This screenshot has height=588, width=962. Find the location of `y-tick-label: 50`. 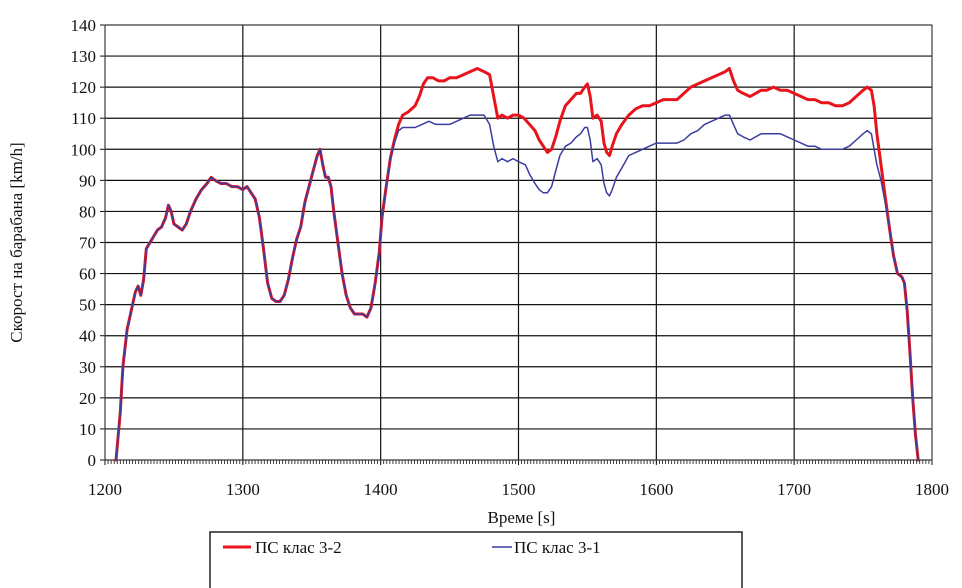

y-tick-label: 50 is located at coordinates (87, 305).